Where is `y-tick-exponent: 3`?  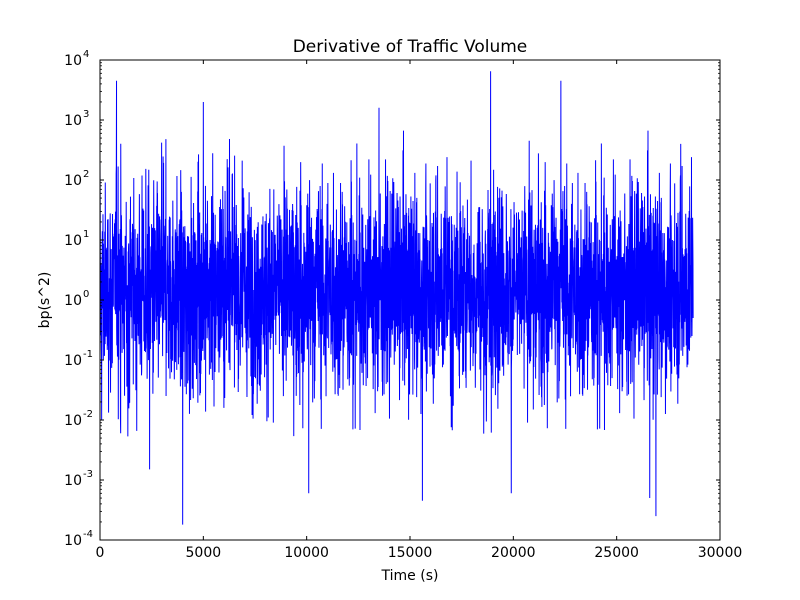 y-tick-exponent: 3 is located at coordinates (86, 114).